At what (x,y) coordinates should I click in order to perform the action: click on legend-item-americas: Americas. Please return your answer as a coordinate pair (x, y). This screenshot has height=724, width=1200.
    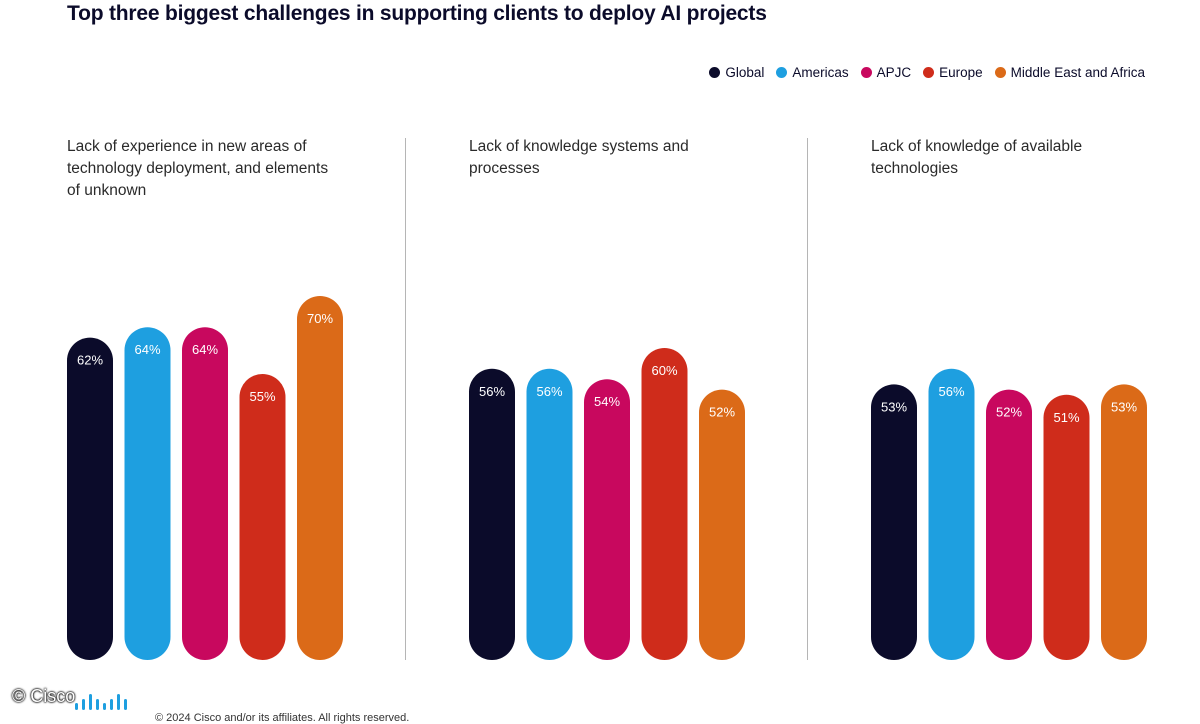
    Looking at the image, I should click on (812, 72).